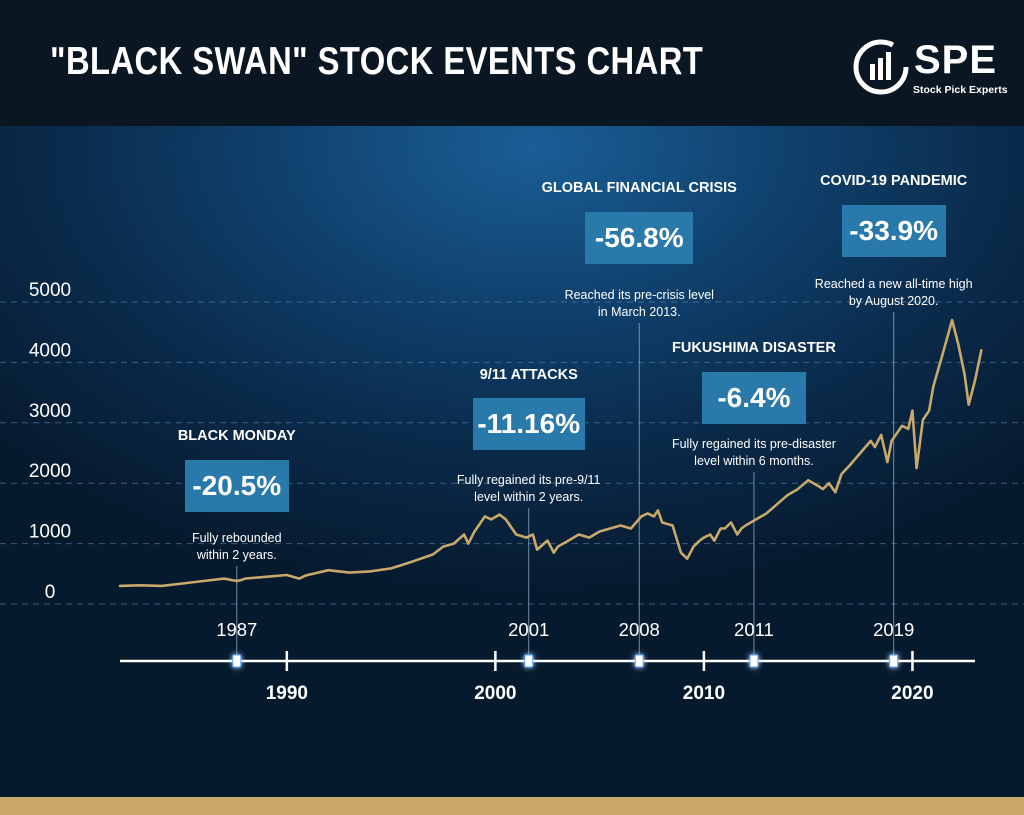 This screenshot has height=815, width=1024. Describe the element at coordinates (754, 629) in the screenshot. I see `event-year-label: 2011` at that location.